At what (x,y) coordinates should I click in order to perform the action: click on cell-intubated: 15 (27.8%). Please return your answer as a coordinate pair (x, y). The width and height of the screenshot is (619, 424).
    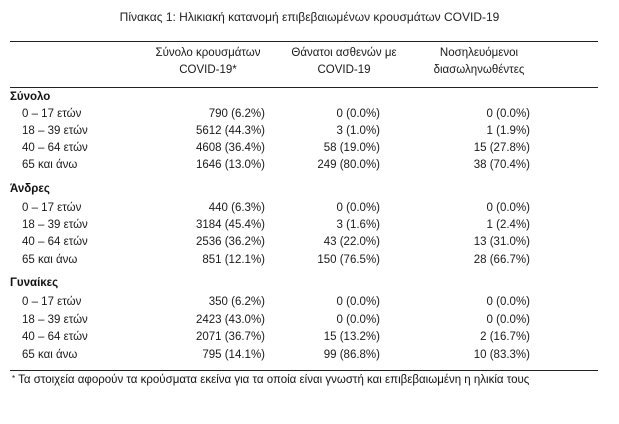
    Looking at the image, I should click on (501, 148).